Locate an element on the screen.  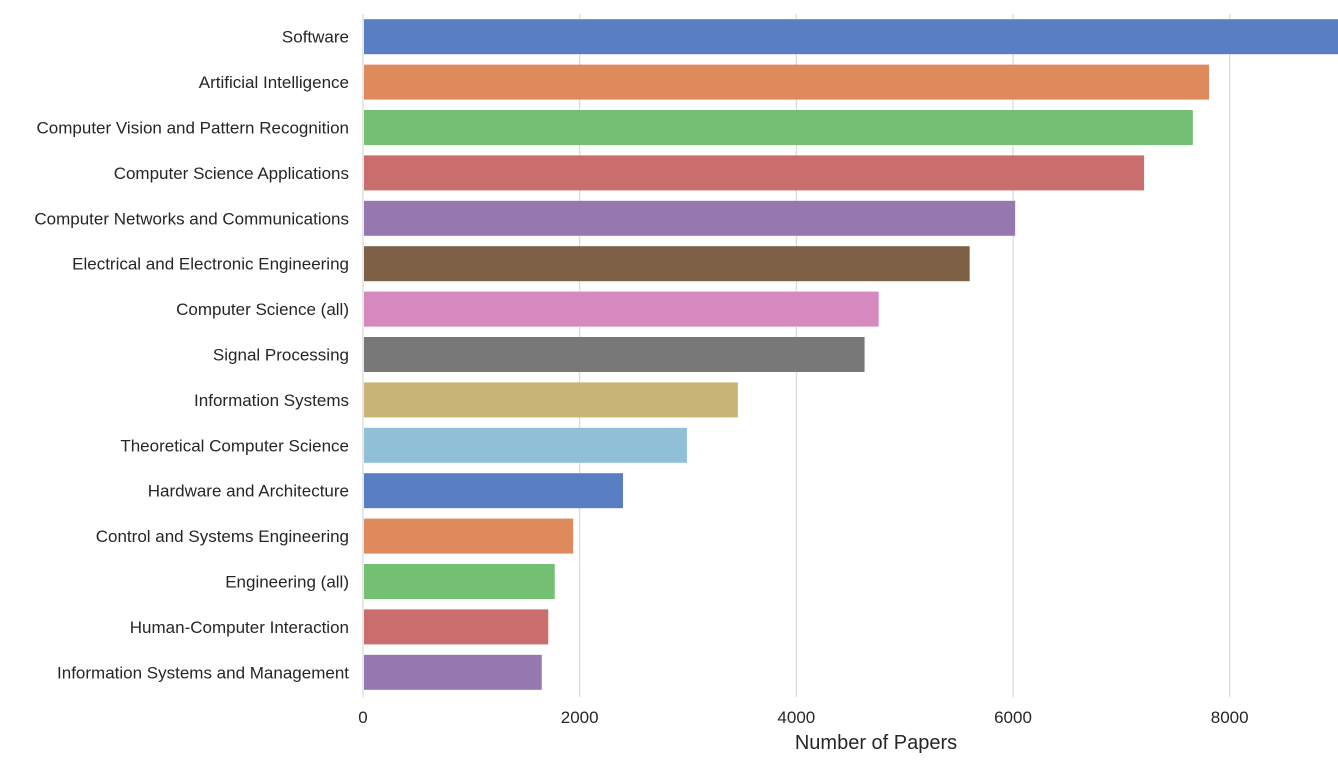
category-label: Software is located at coordinates (315, 37).